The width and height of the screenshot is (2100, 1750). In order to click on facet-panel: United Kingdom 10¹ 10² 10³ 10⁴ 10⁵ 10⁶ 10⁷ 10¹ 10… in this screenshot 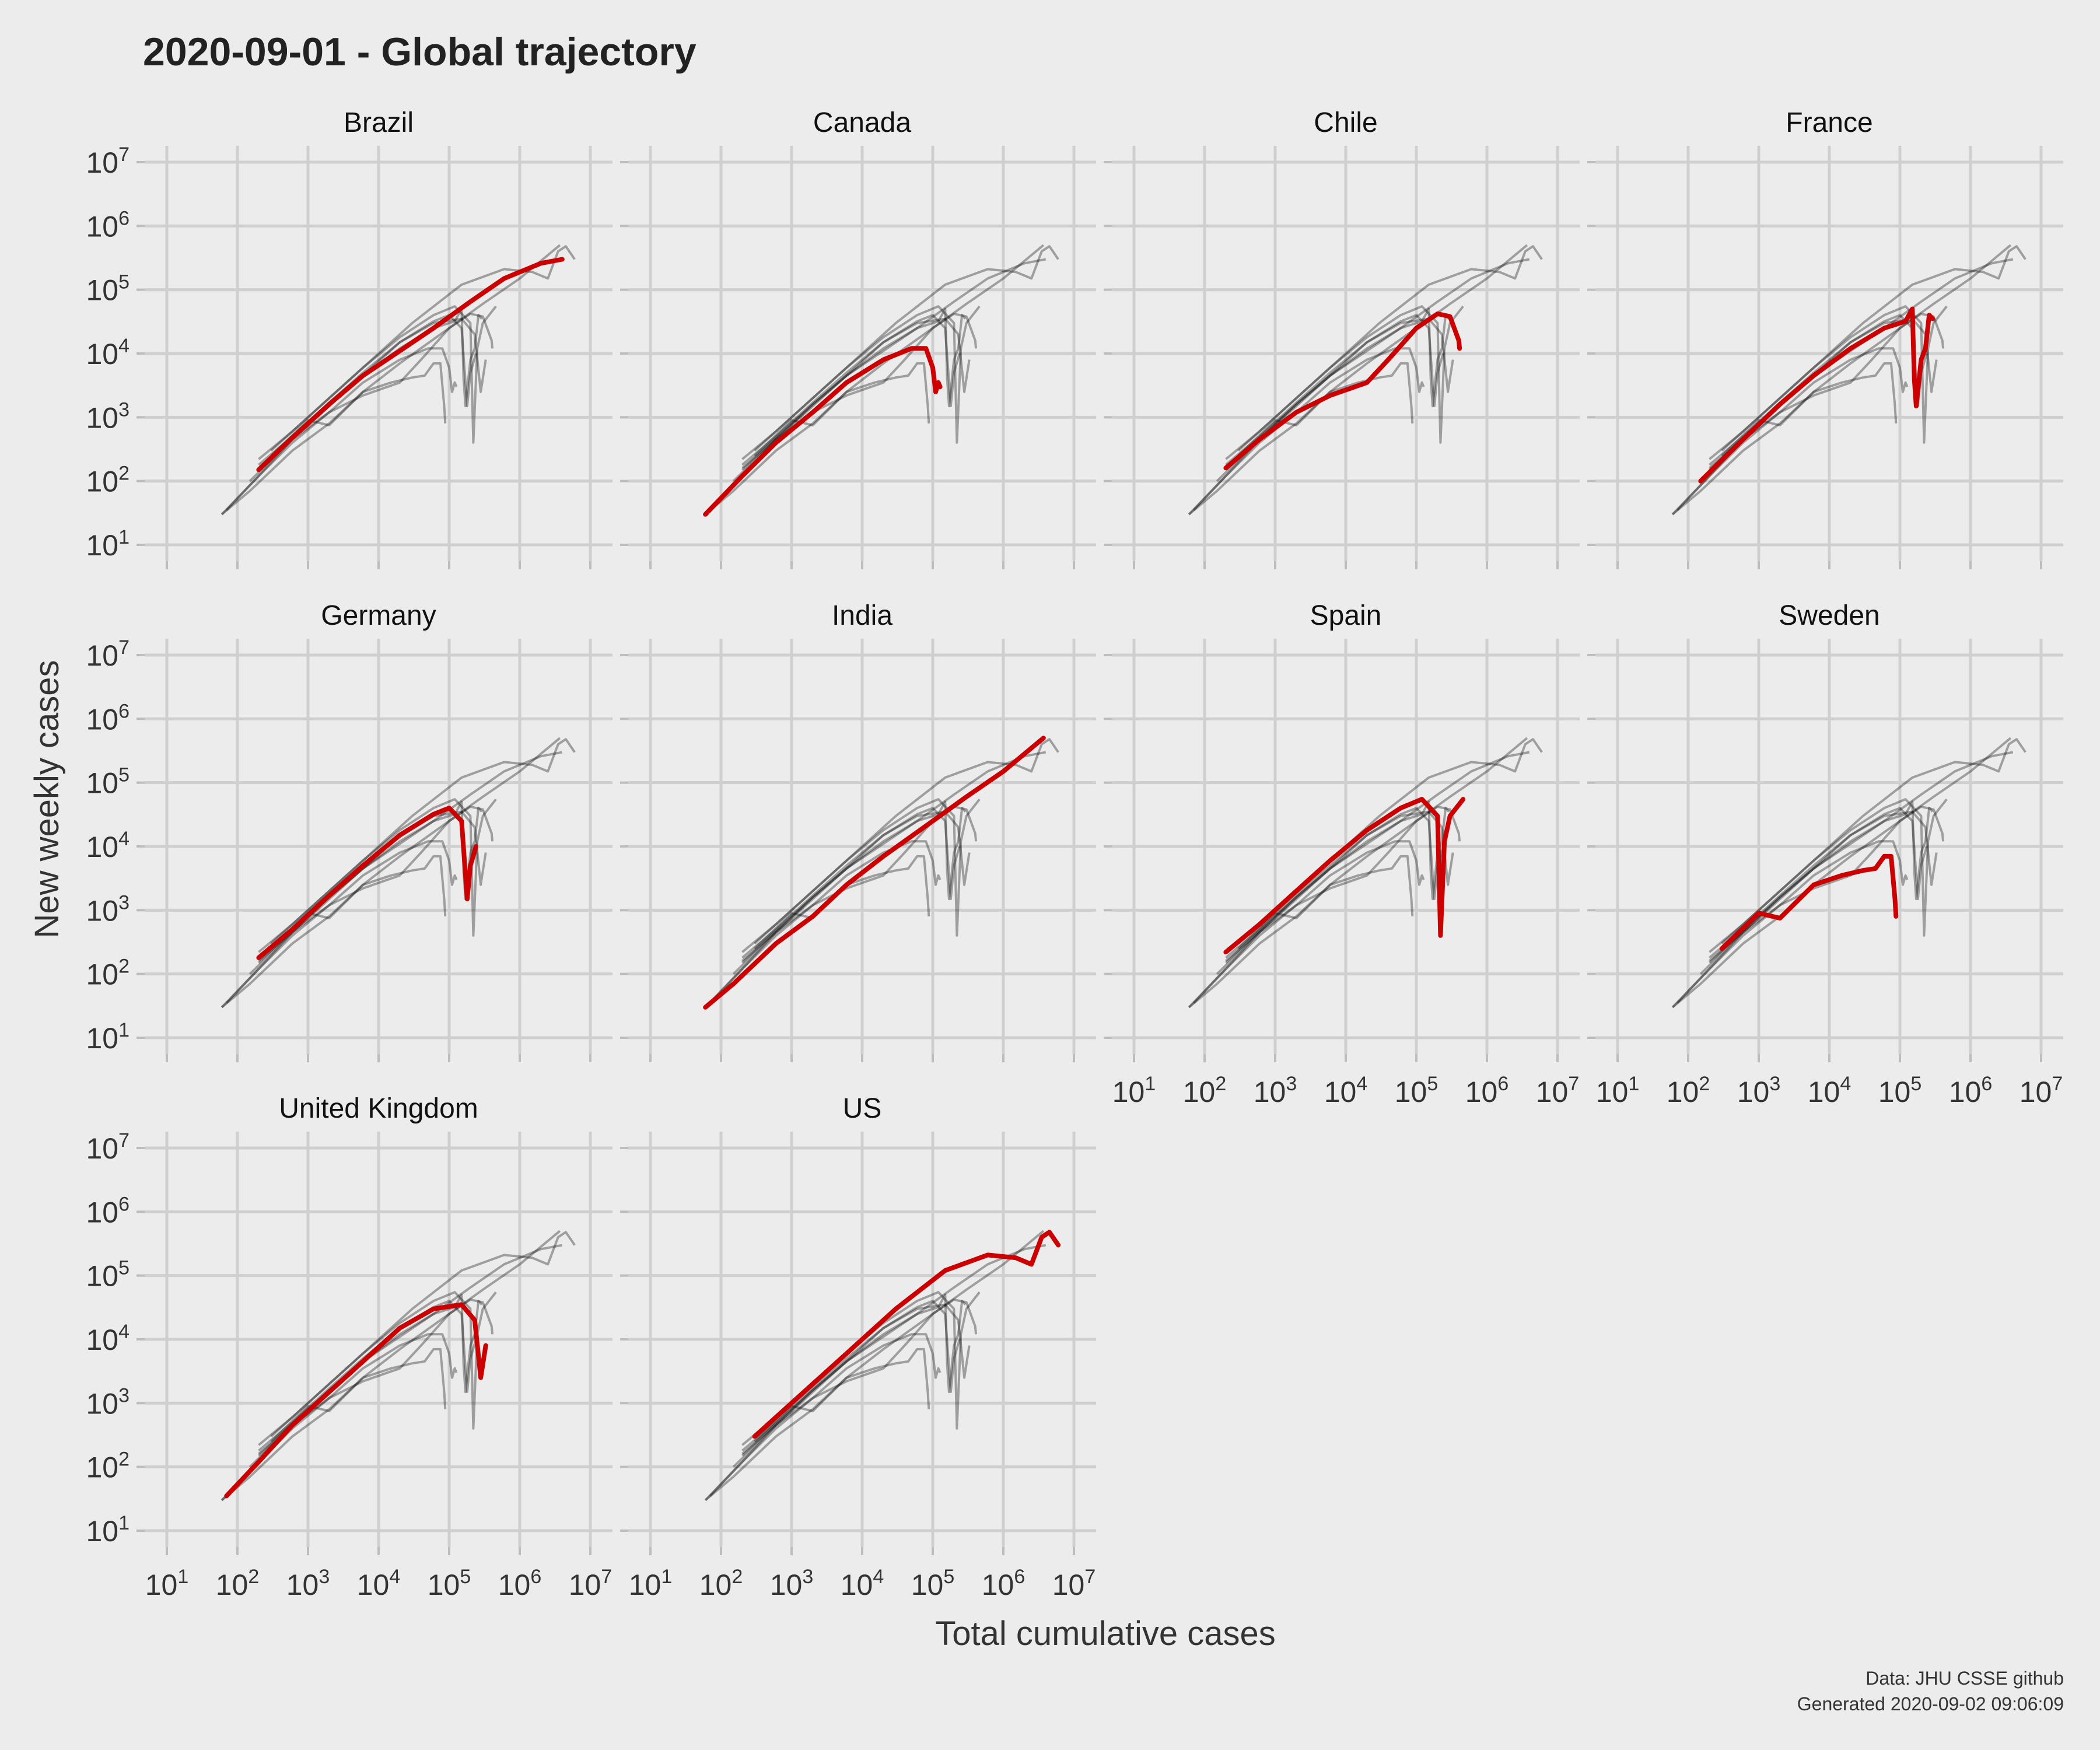, I will do `click(349, 1347)`.